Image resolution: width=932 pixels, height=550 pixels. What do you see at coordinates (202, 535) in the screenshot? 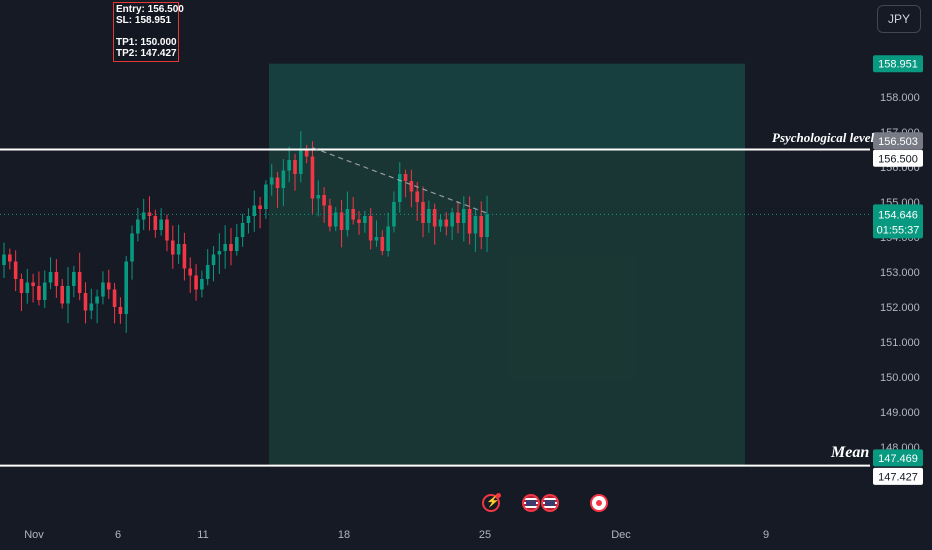
I see `time-tick: 11` at bounding box center [202, 535].